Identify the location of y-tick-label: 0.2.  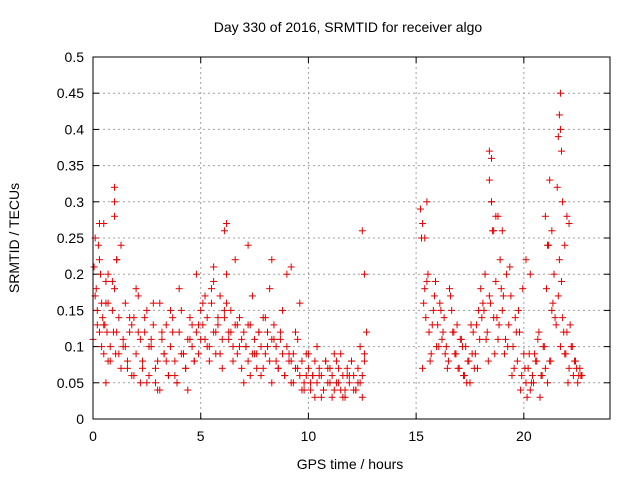
(75, 274).